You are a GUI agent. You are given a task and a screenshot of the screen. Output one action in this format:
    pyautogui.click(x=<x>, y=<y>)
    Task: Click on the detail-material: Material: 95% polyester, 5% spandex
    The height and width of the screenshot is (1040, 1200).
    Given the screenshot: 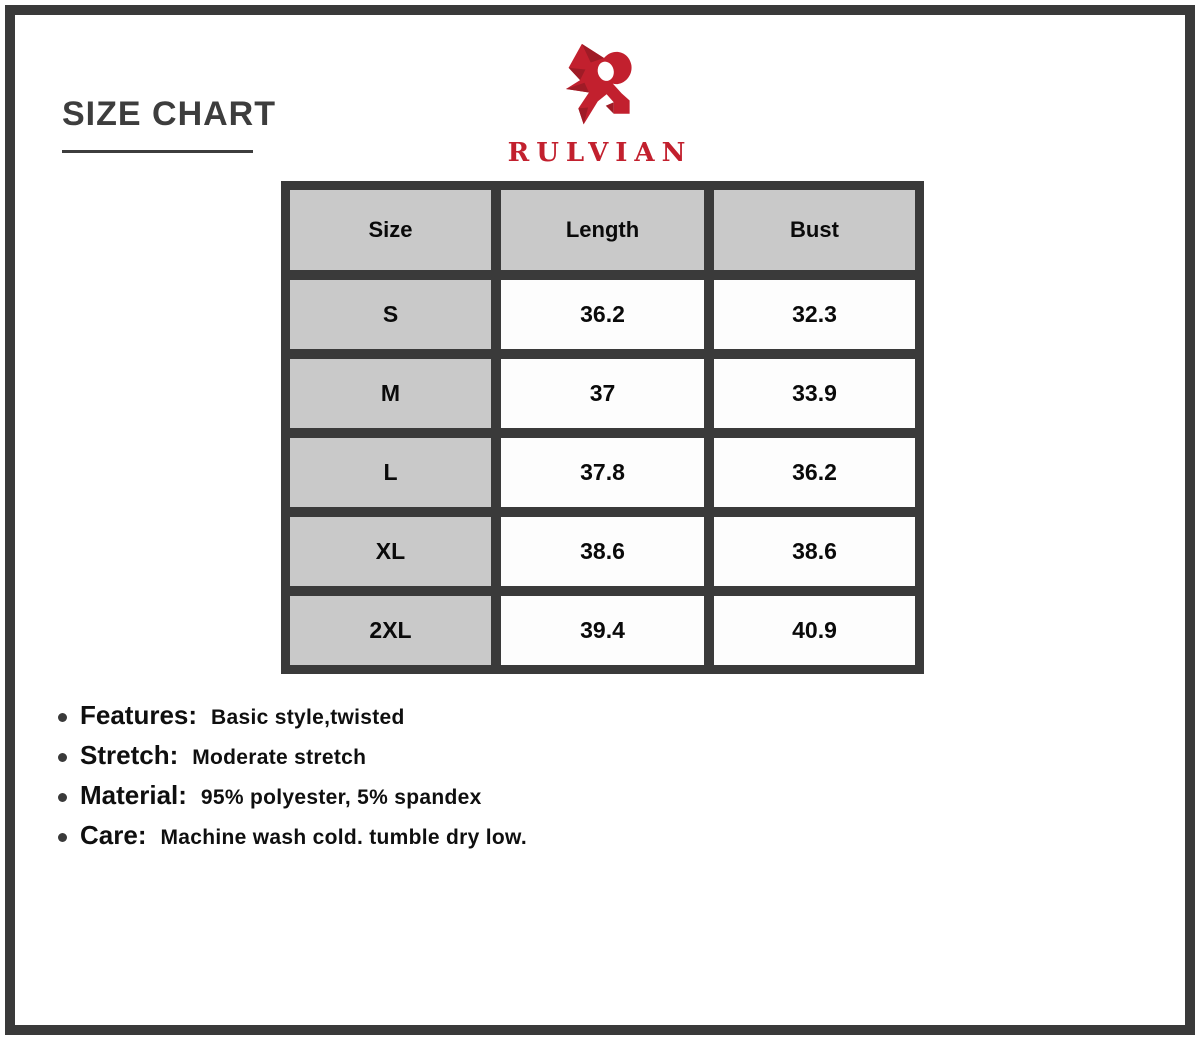 What is the action you would take?
    pyautogui.click(x=292, y=800)
    